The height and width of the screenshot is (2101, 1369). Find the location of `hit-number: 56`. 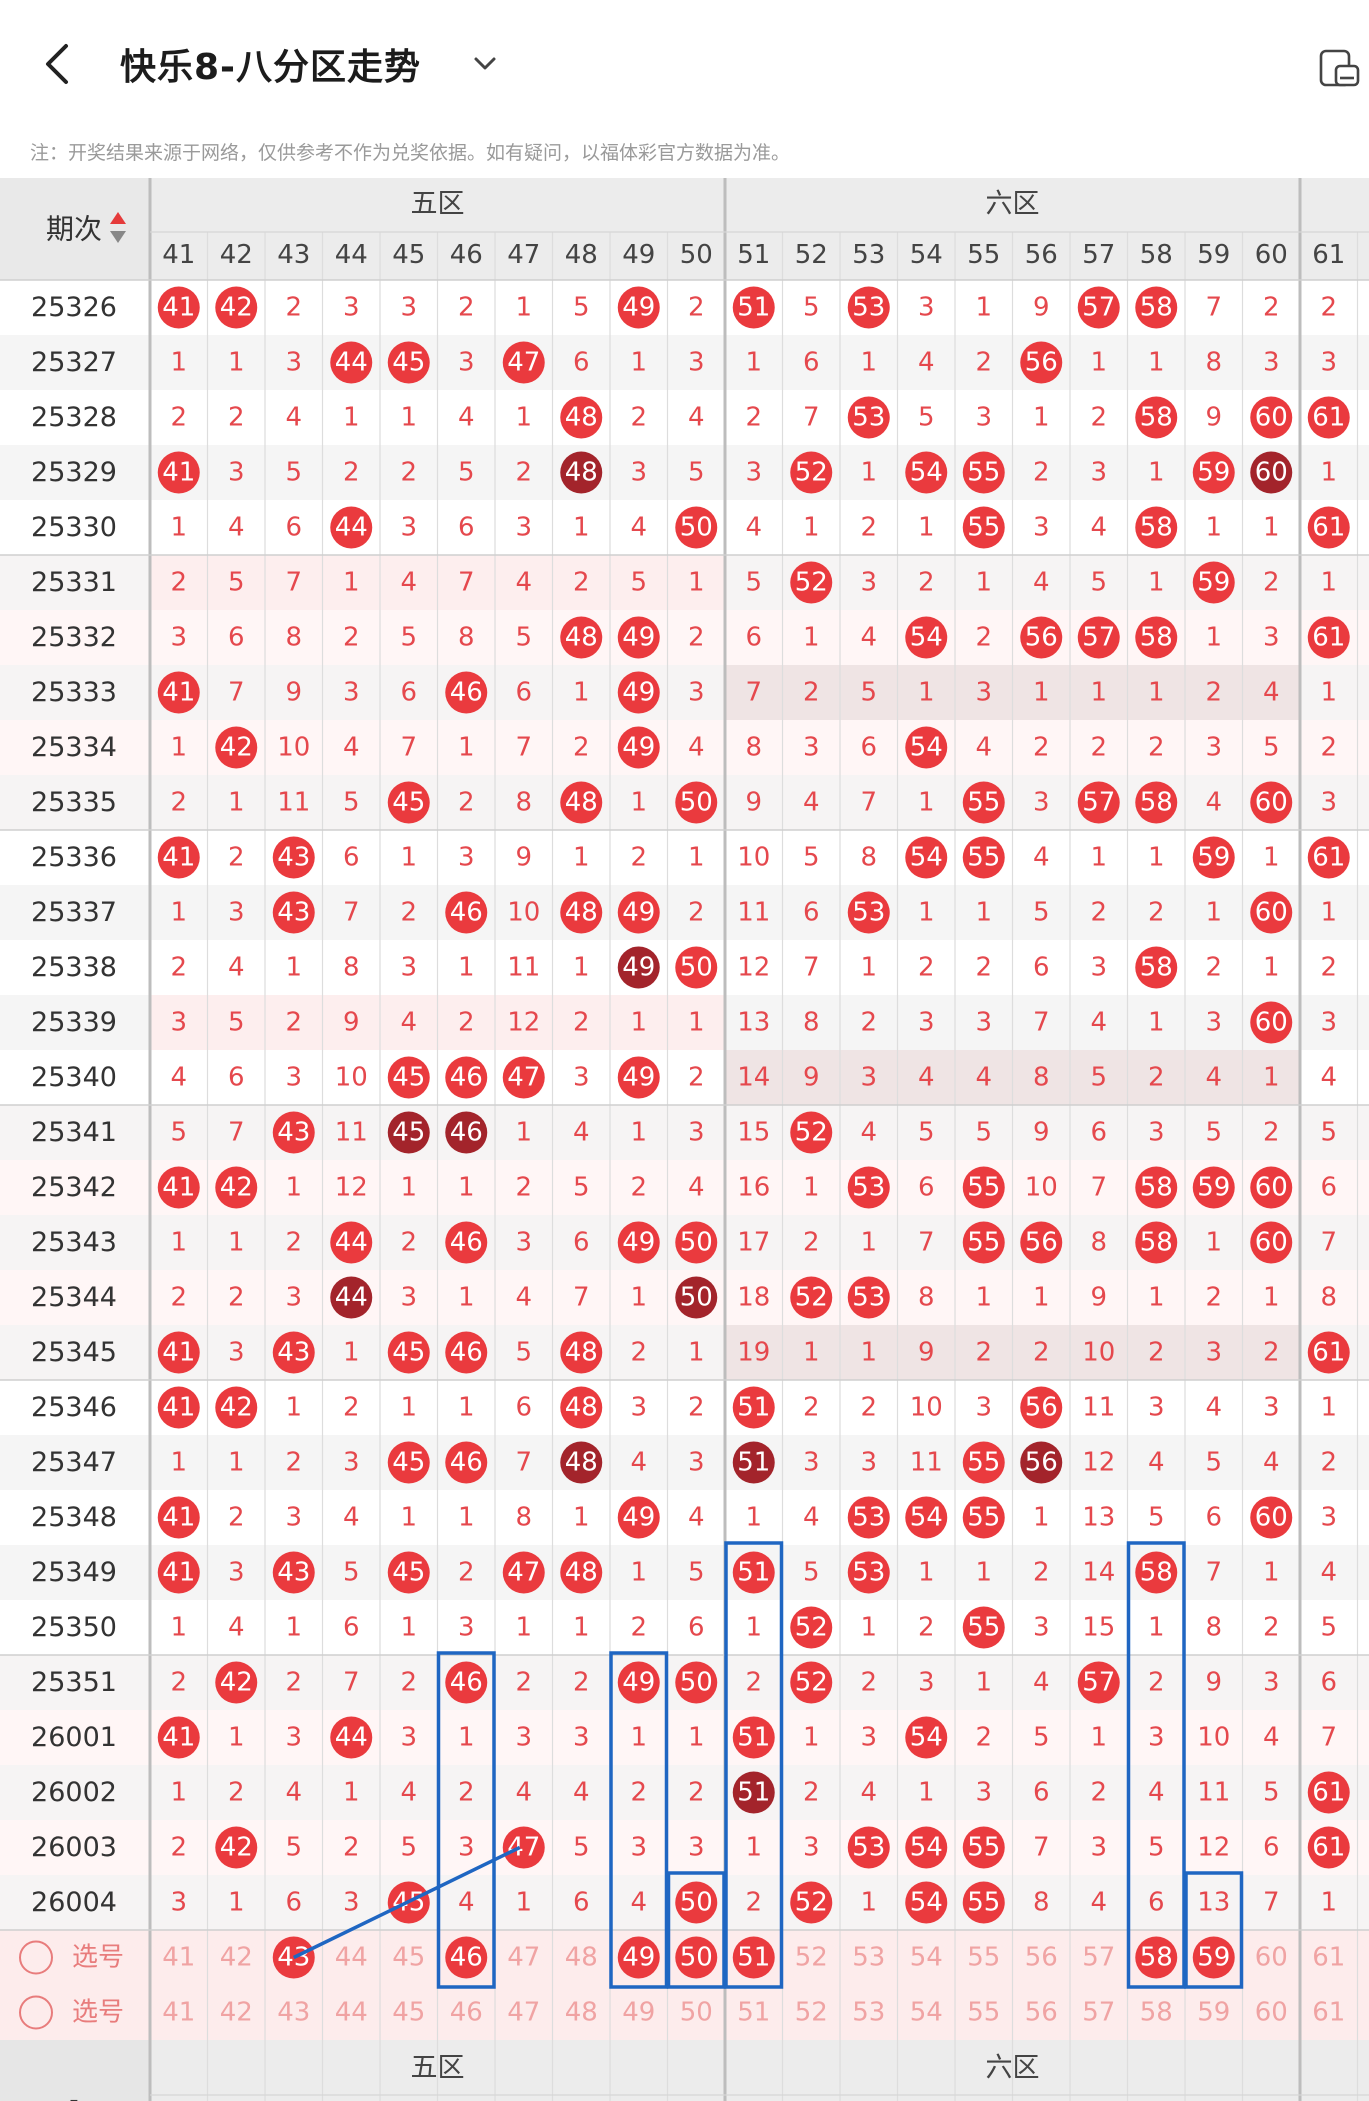

hit-number: 56 is located at coordinates (1041, 1243).